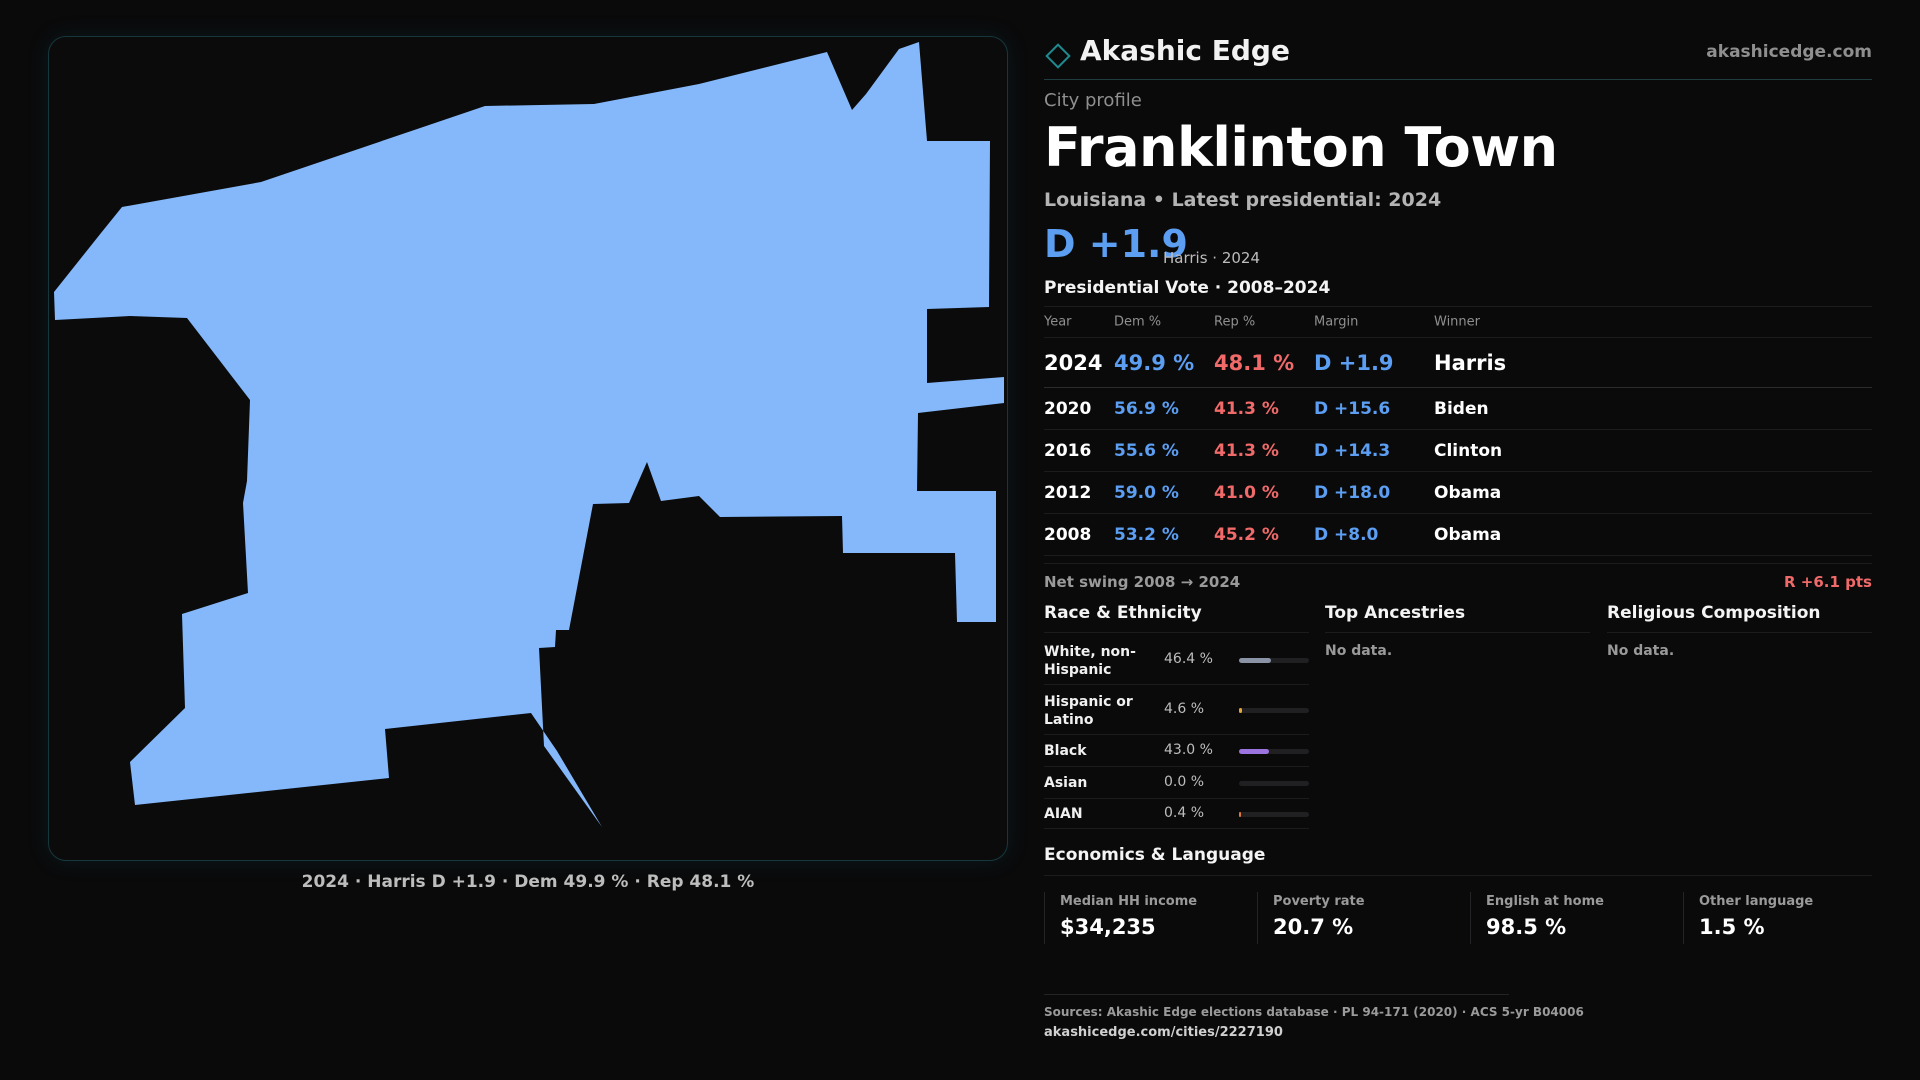  What do you see at coordinates (1313, 927) in the screenshot?
I see `stat-value: 20.7 %` at bounding box center [1313, 927].